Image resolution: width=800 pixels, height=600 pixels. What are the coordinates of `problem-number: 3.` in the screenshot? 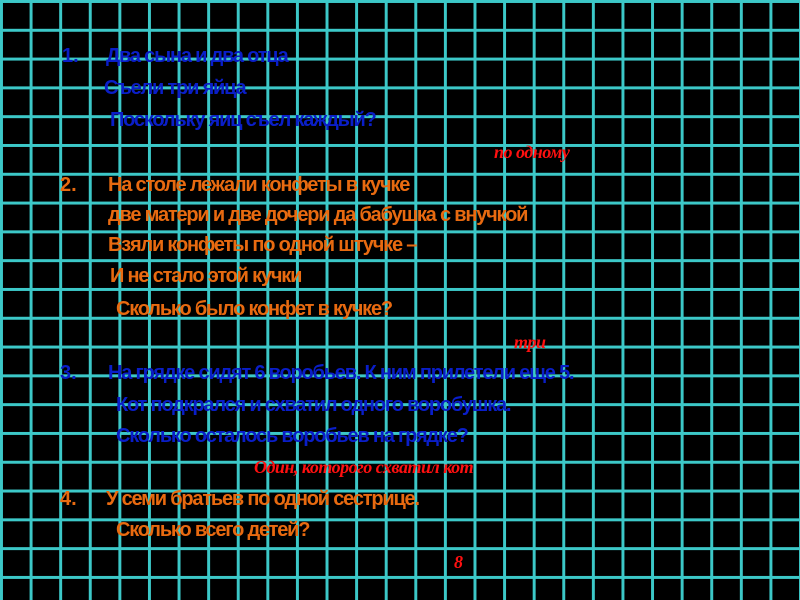 It's located at (68, 373).